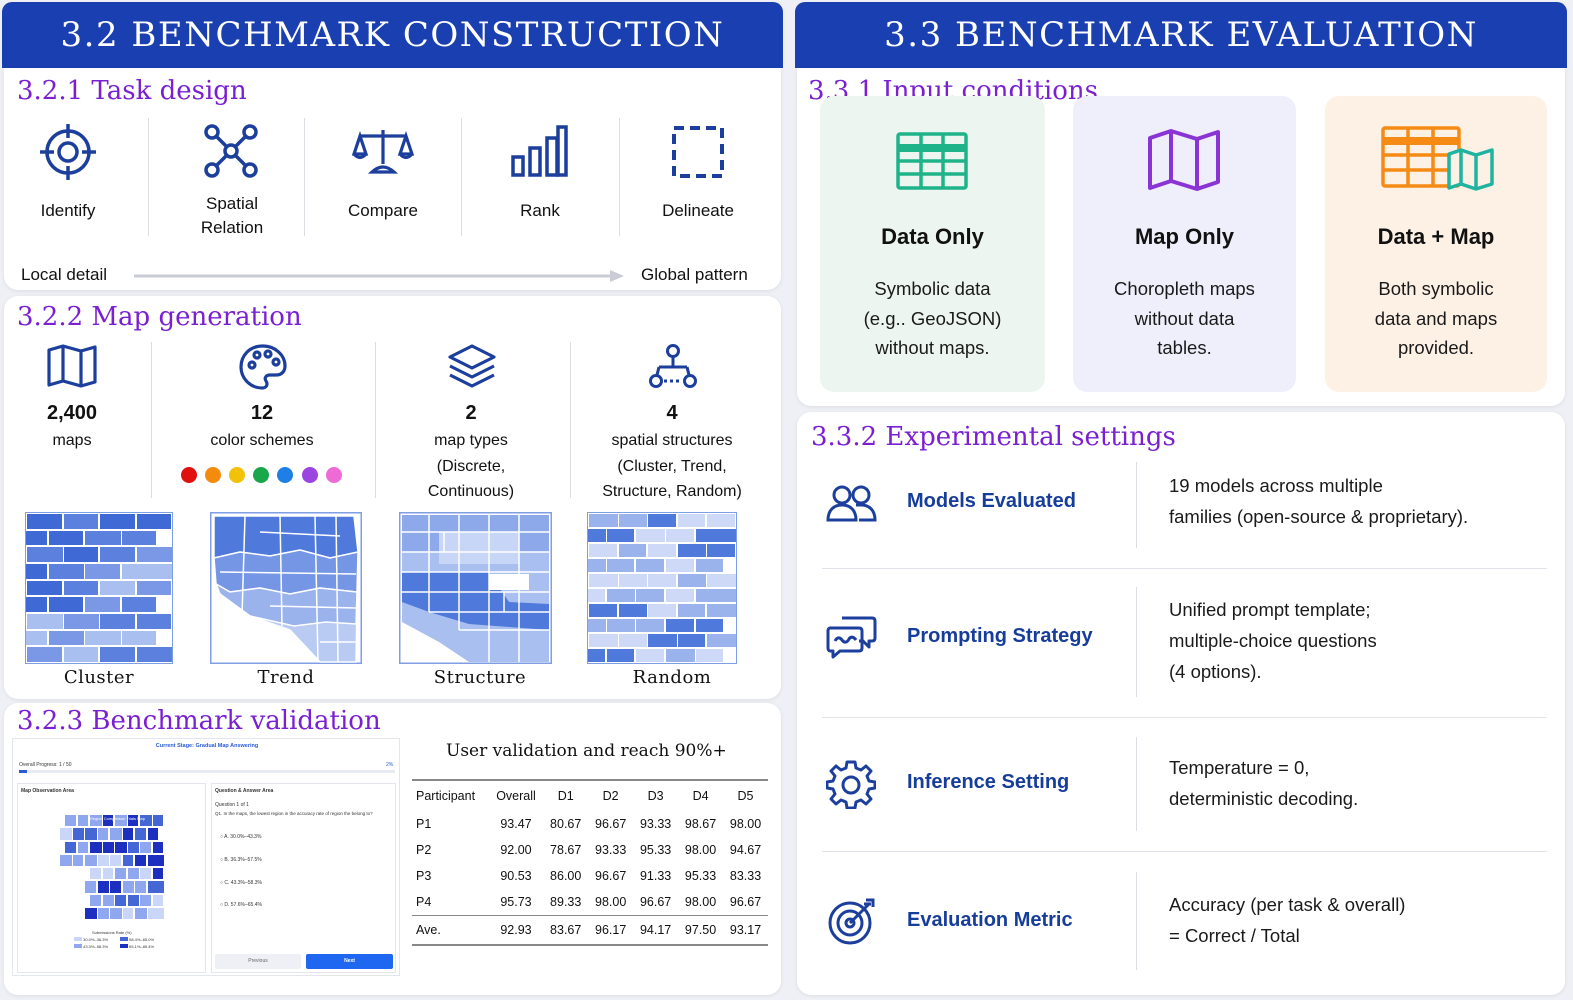 The width and height of the screenshot is (1573, 1000). What do you see at coordinates (932, 161) in the screenshot?
I see `table-icon` at bounding box center [932, 161].